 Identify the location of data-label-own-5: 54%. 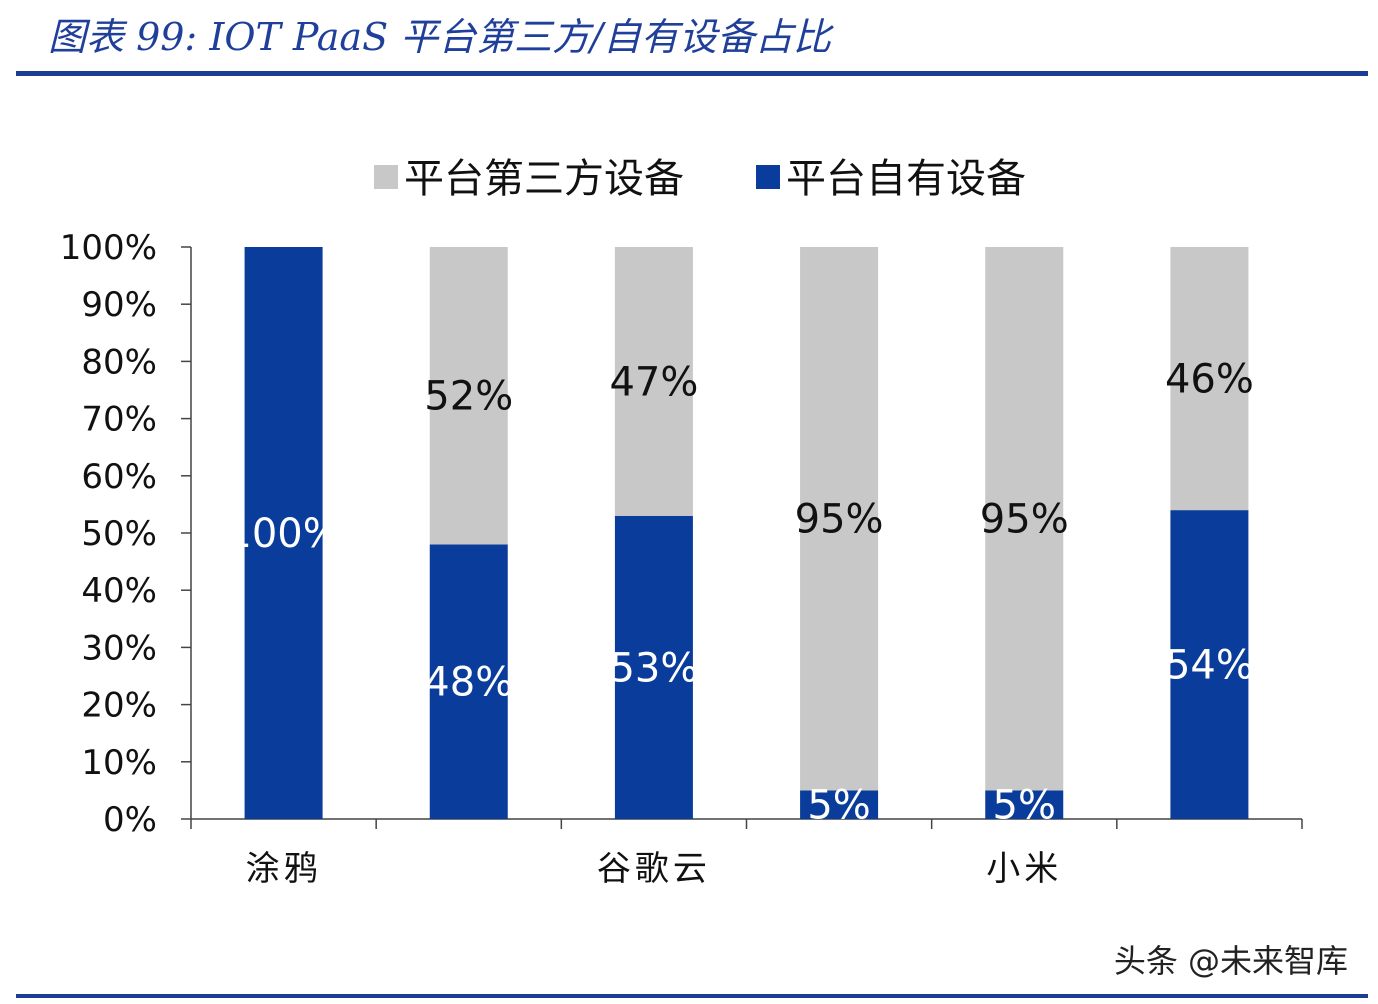
(1209, 666).